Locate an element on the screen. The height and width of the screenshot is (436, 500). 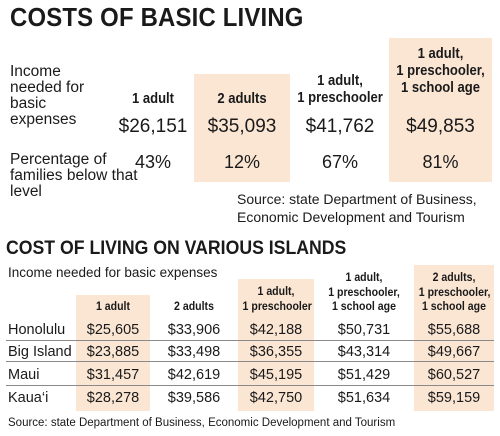
section2-title: COST OF LIVING ON VARIOUS ISLANDS is located at coordinates (176, 248).